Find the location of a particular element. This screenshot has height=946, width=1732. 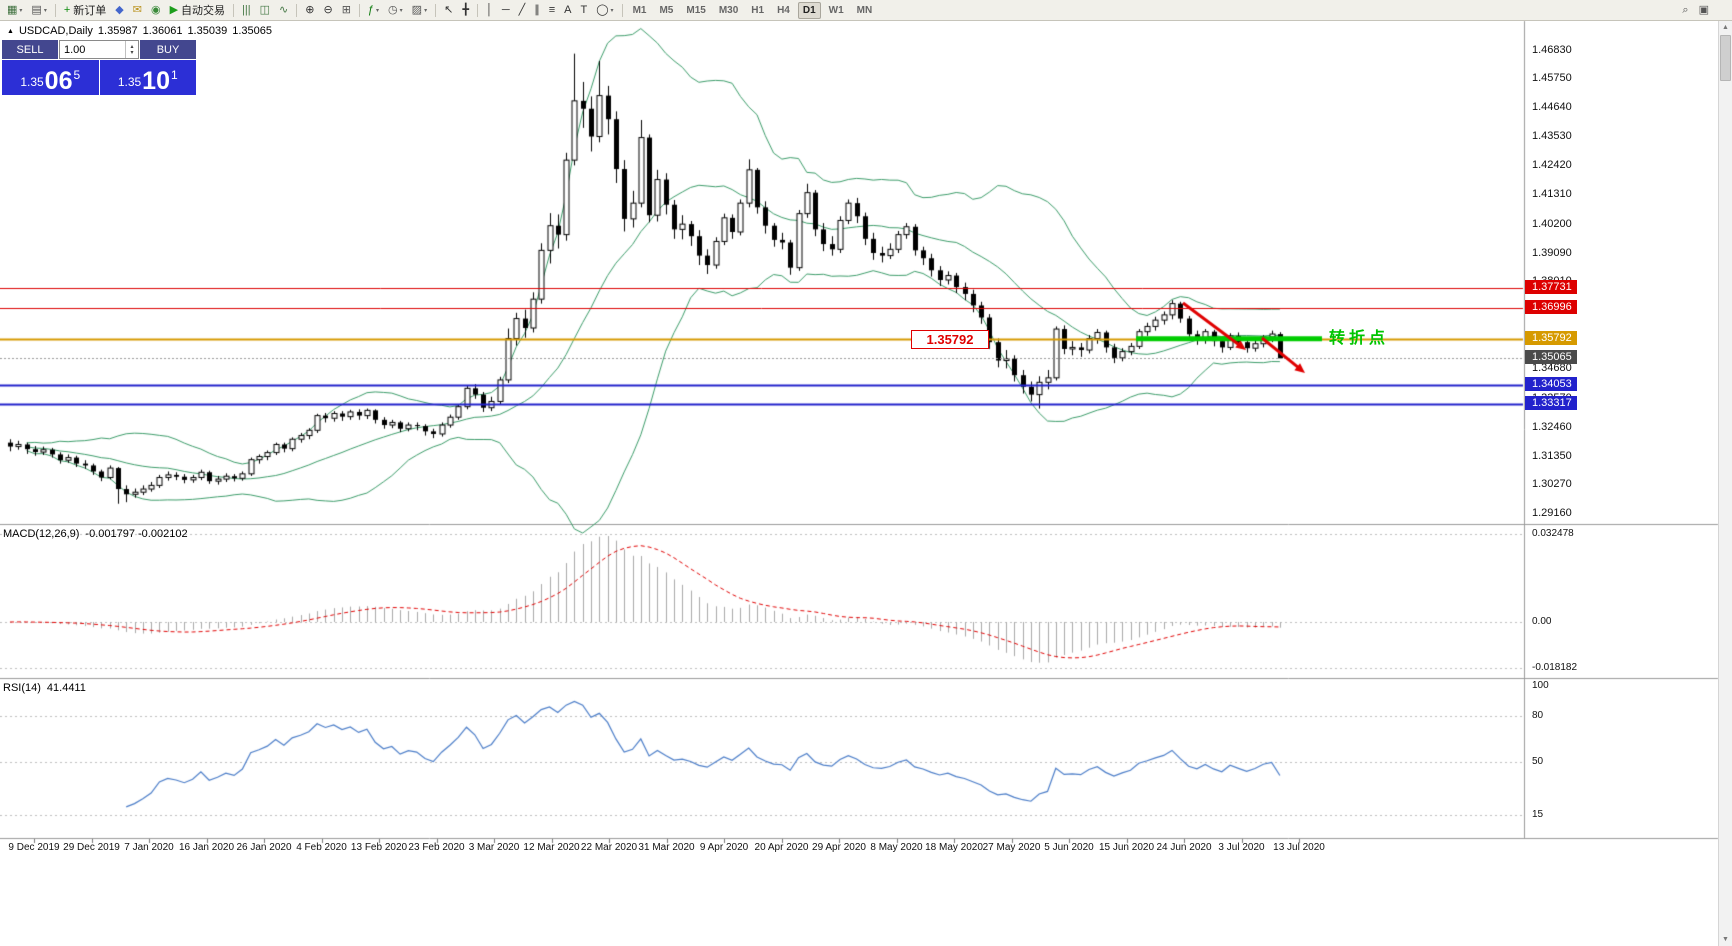

crosshair-icon: ╋ is located at coordinates (465, 10).